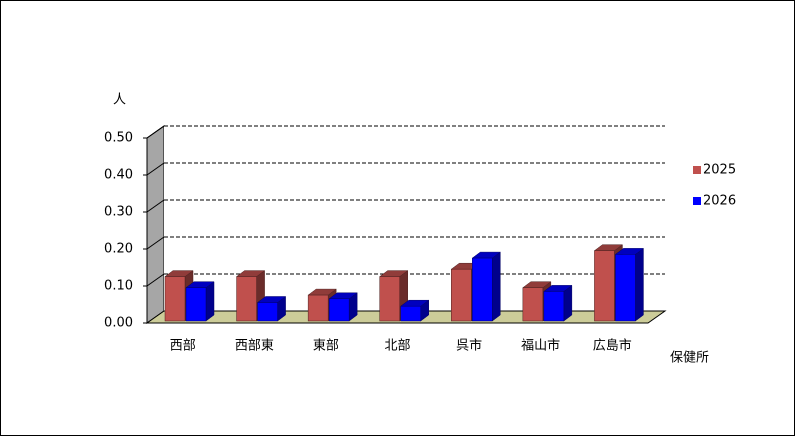  Describe the element at coordinates (719, 201) in the screenshot. I see `legend-label: 2026` at that location.